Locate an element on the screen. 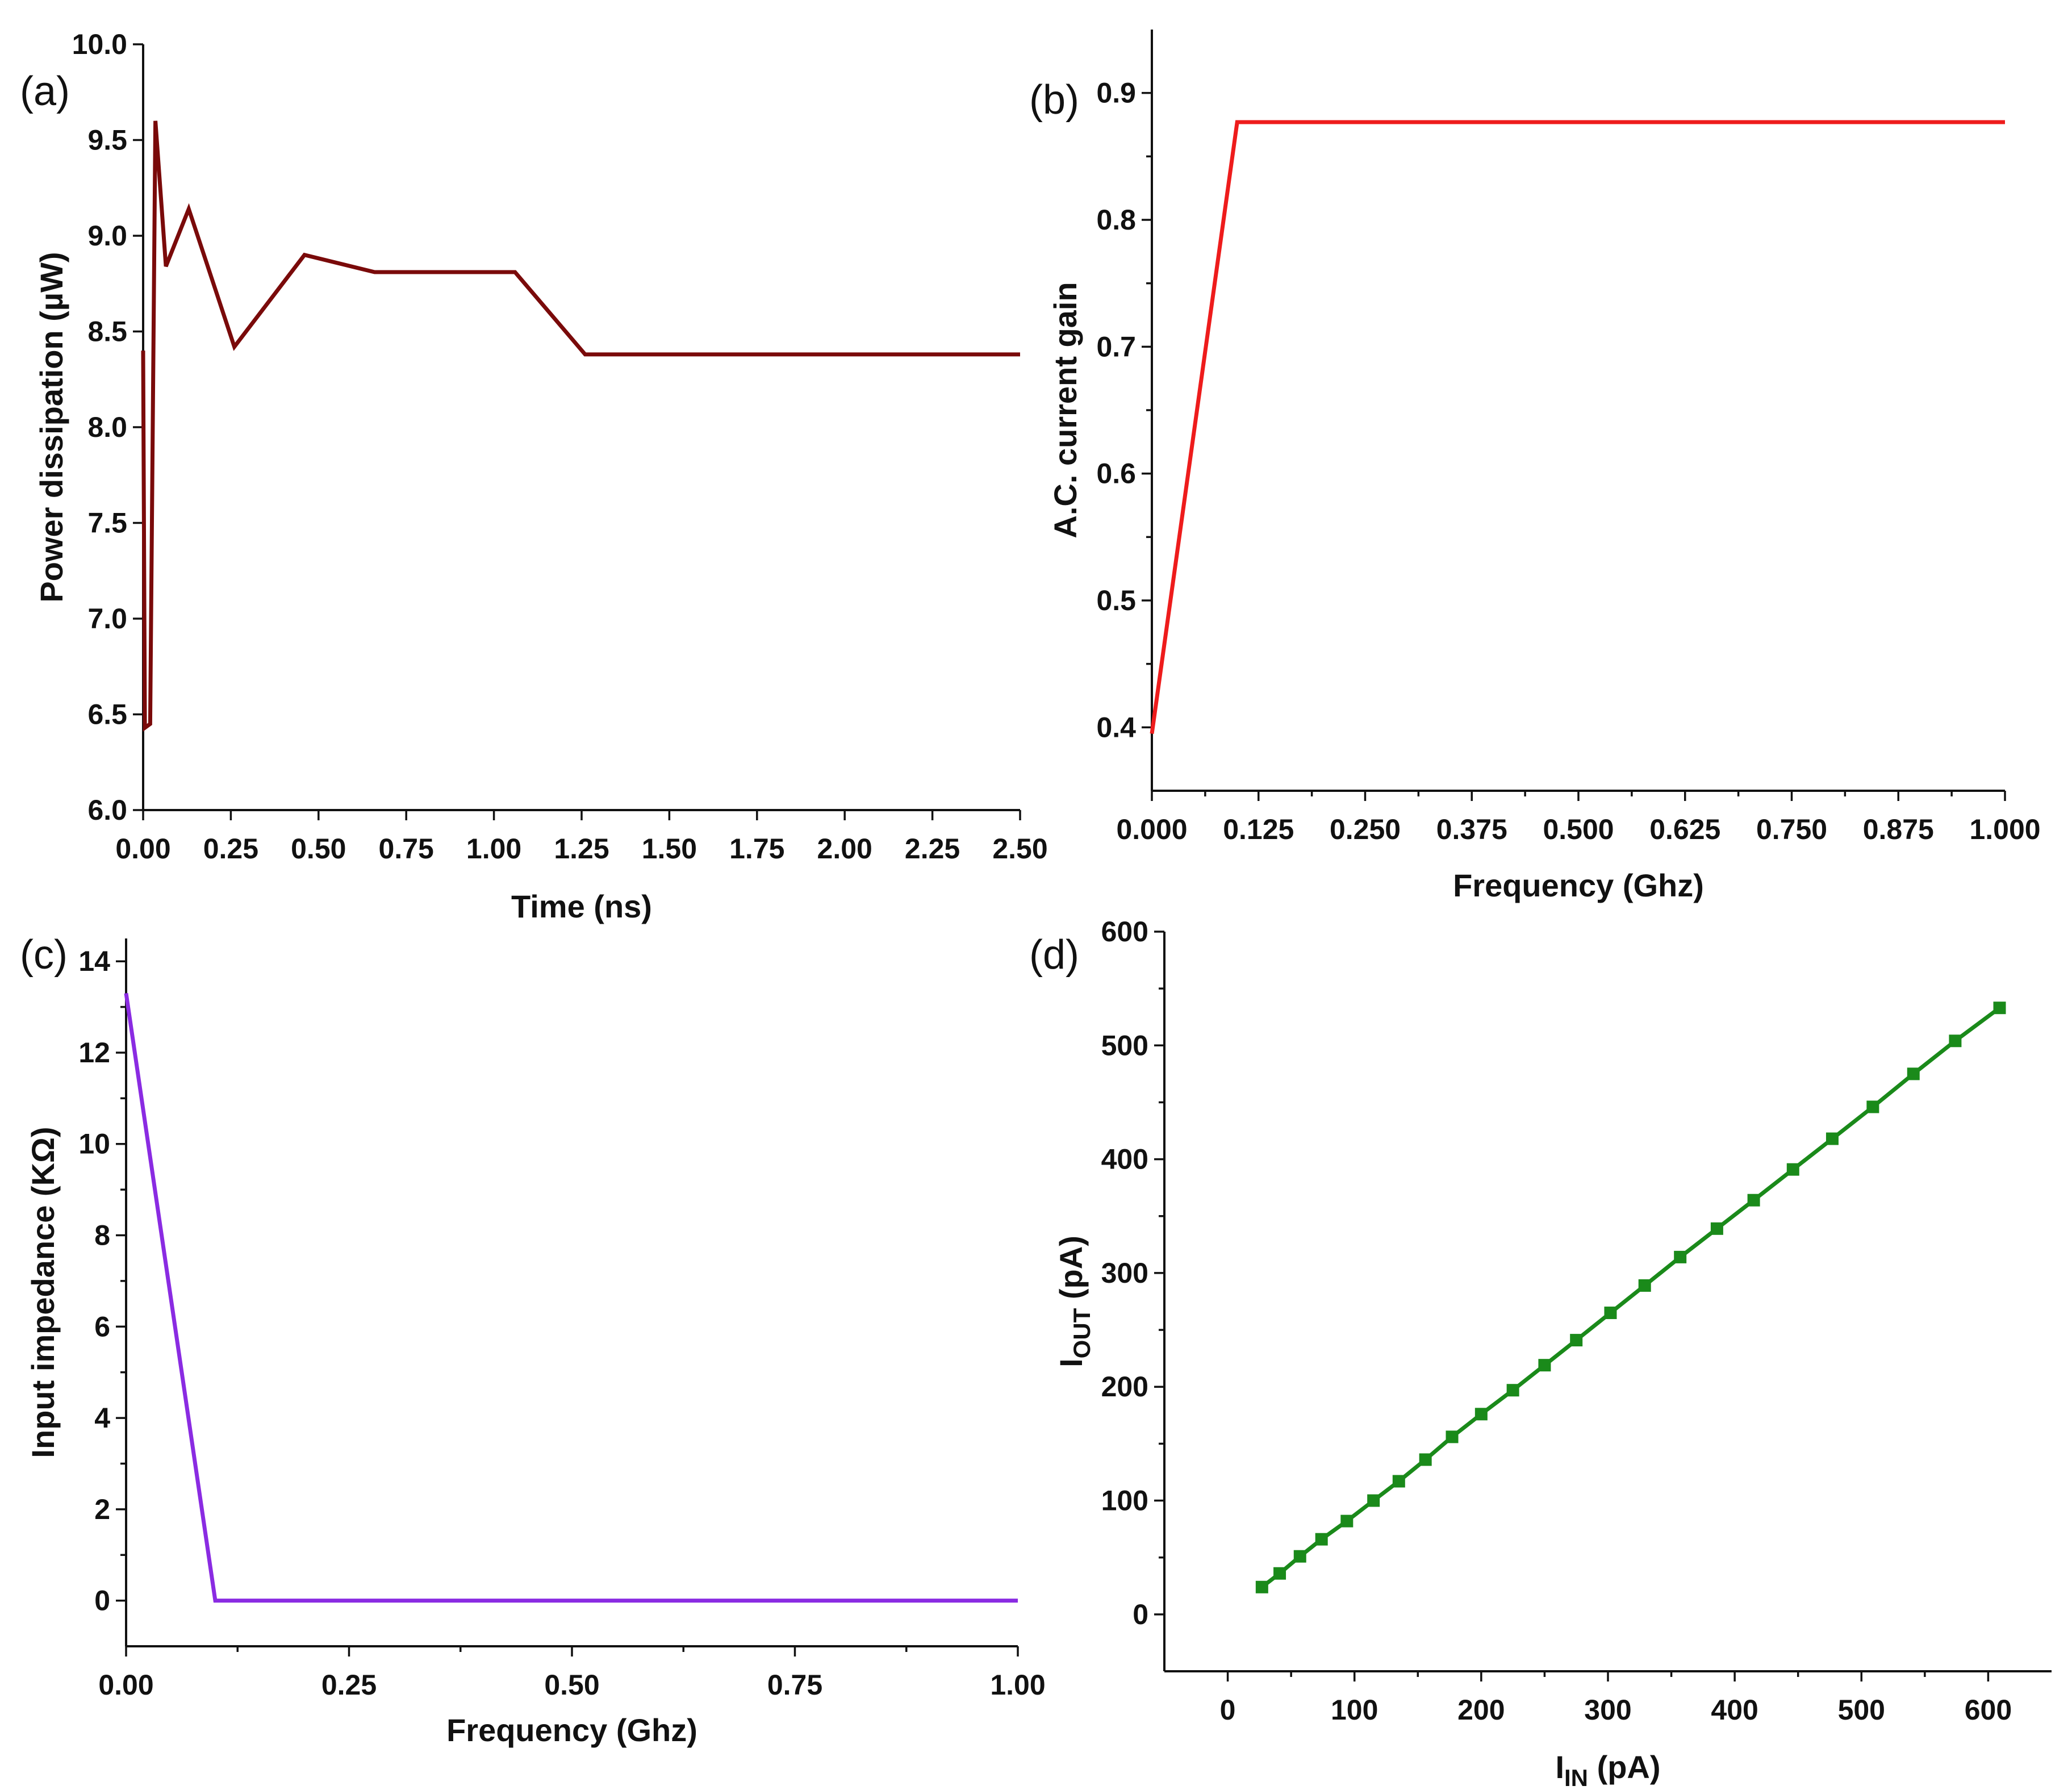 The width and height of the screenshot is (2072, 1790). x-tick-label: 0.125 is located at coordinates (1259, 829).